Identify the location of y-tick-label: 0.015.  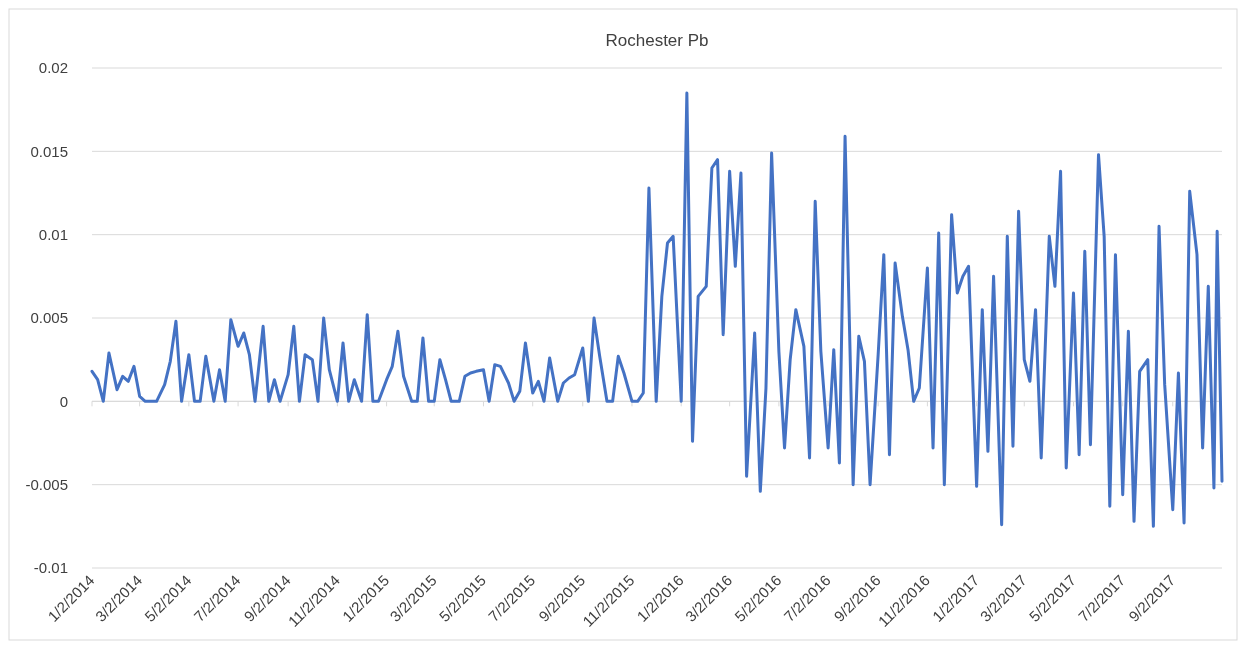
(49, 151).